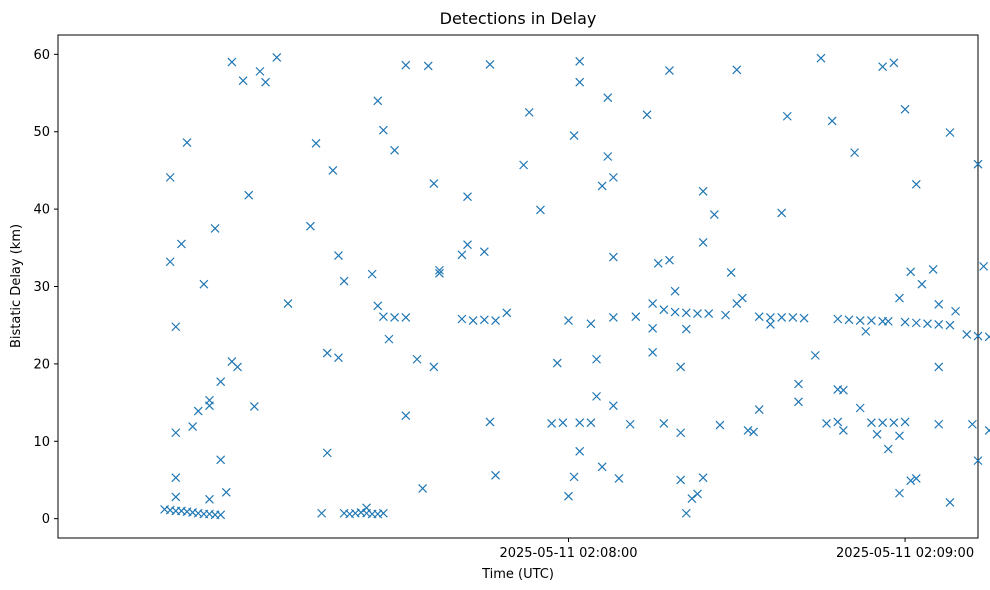 This screenshot has height=590, width=990. What do you see at coordinates (46, 519) in the screenshot?
I see `y-tick-label: 0` at bounding box center [46, 519].